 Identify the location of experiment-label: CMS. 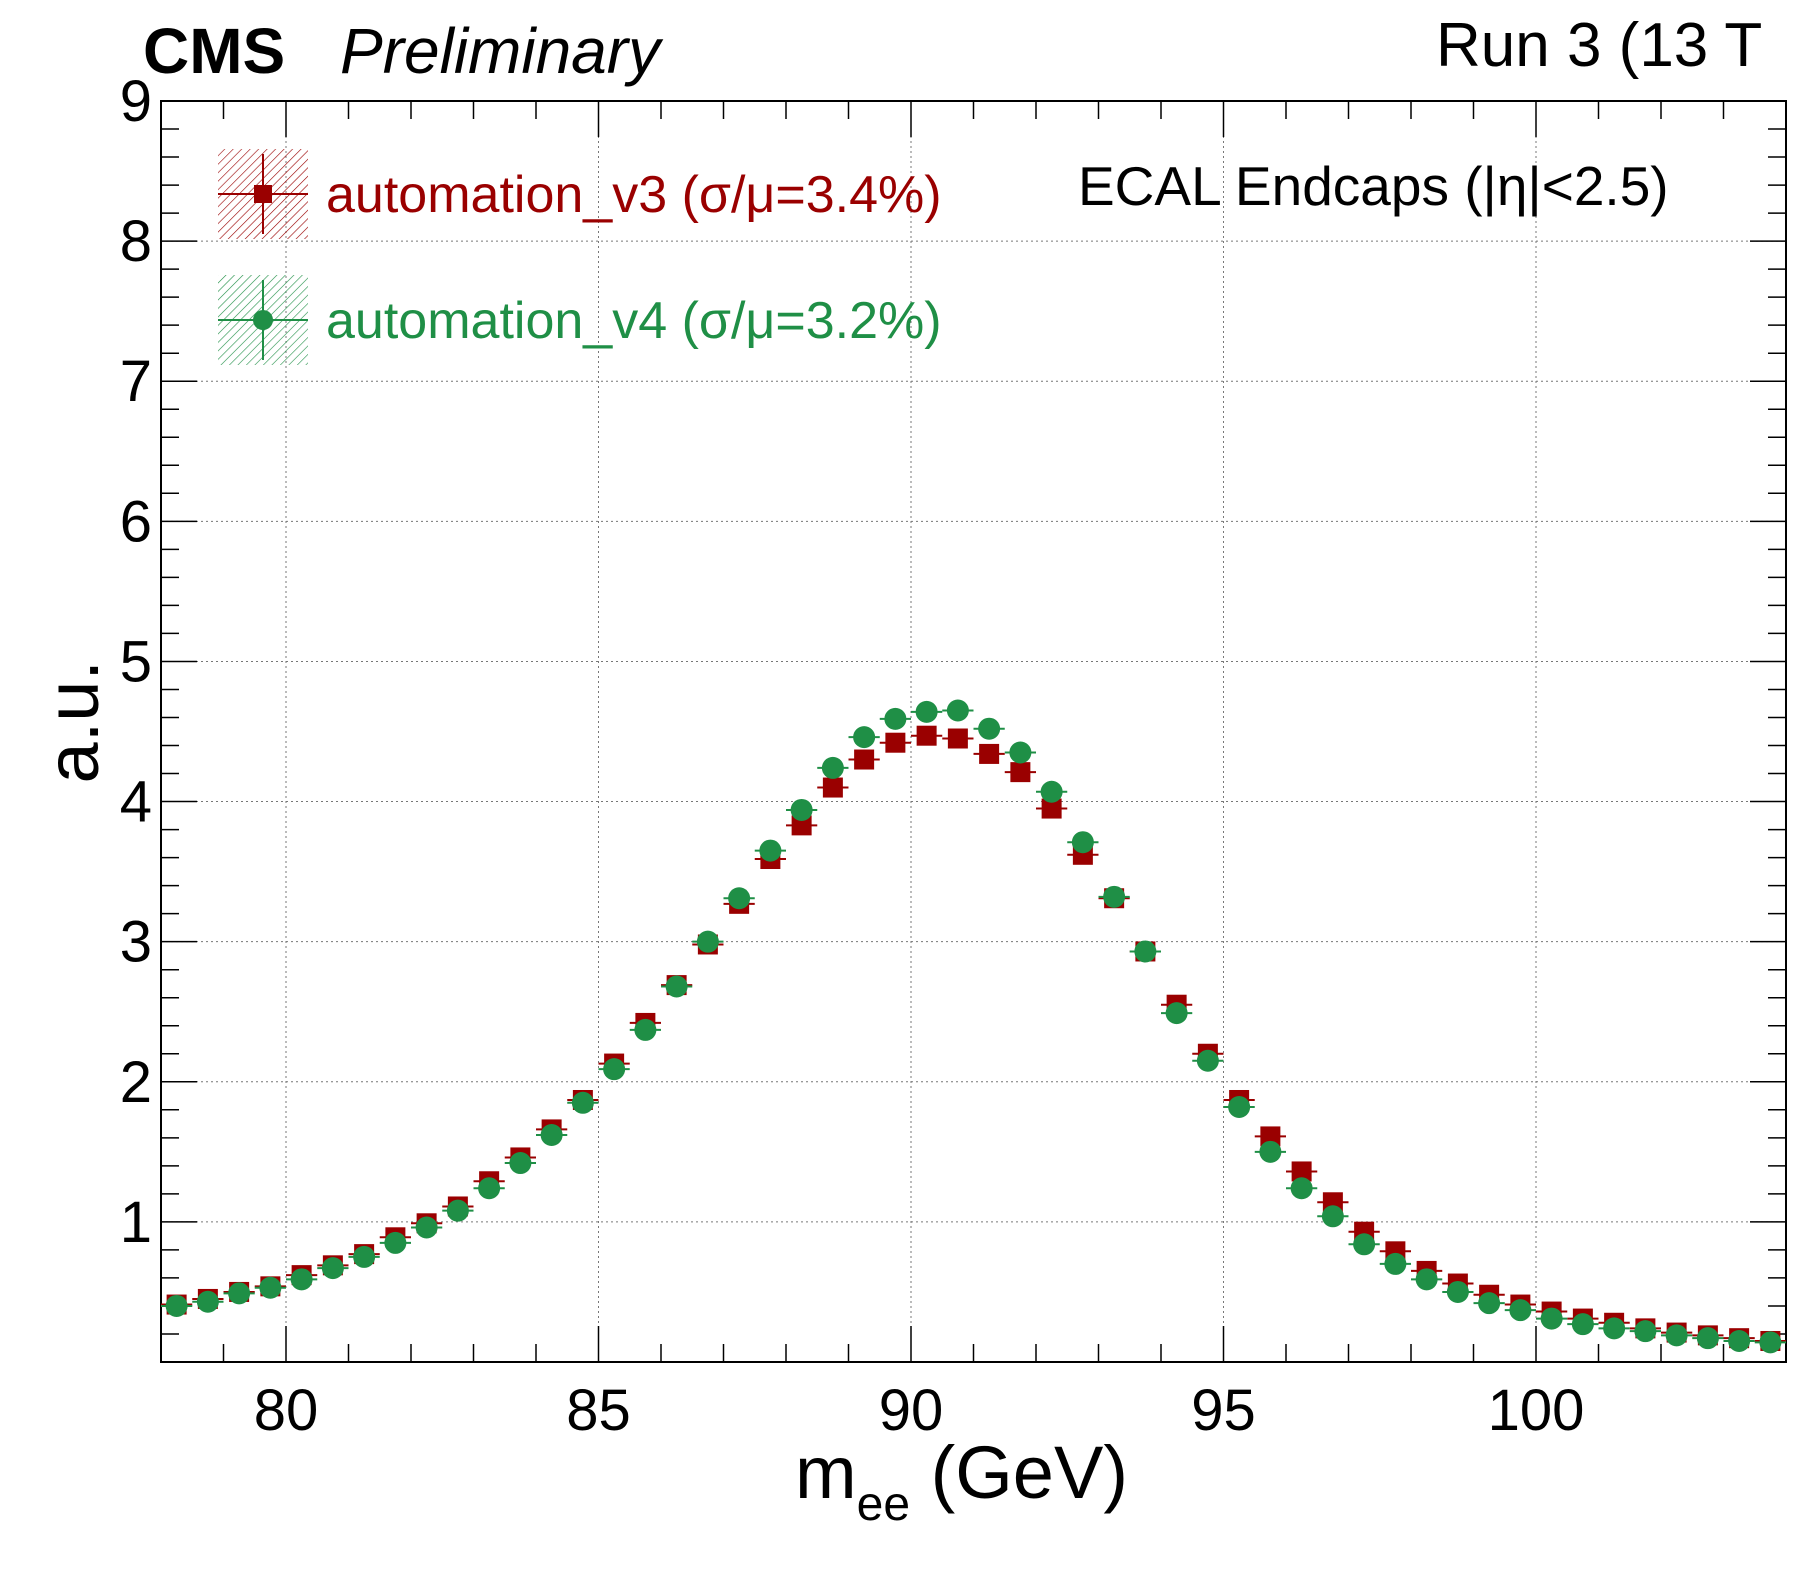
(214, 51).